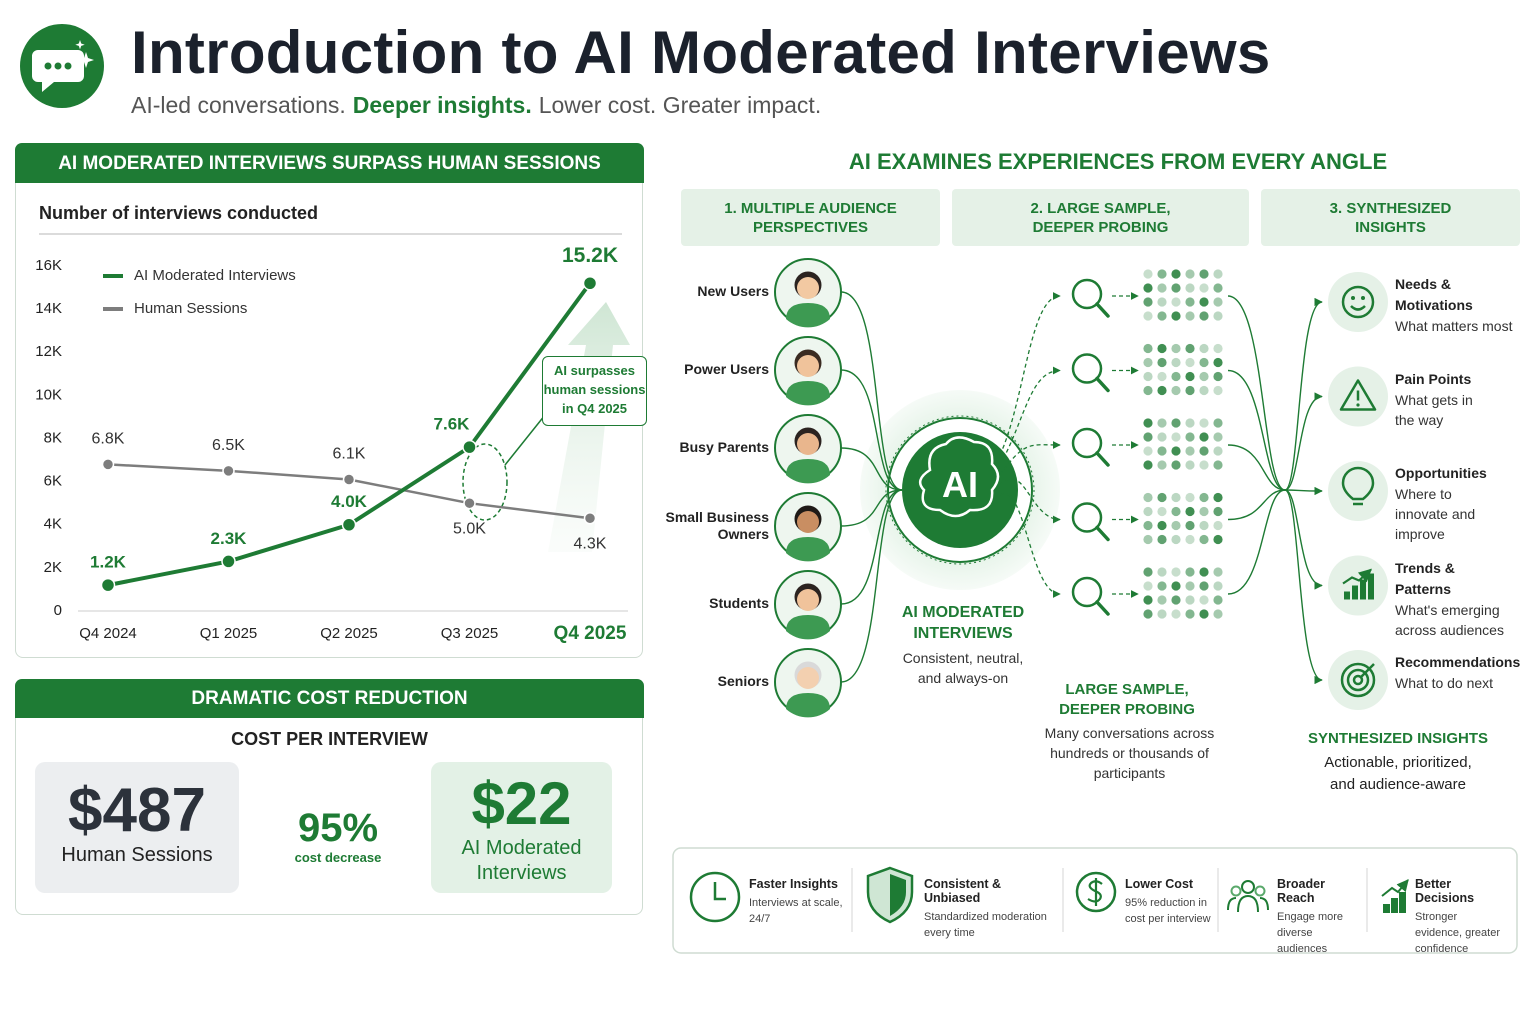 Image resolution: width=1536 pixels, height=1024 pixels. I want to click on value-label: 5.0K, so click(469, 528).